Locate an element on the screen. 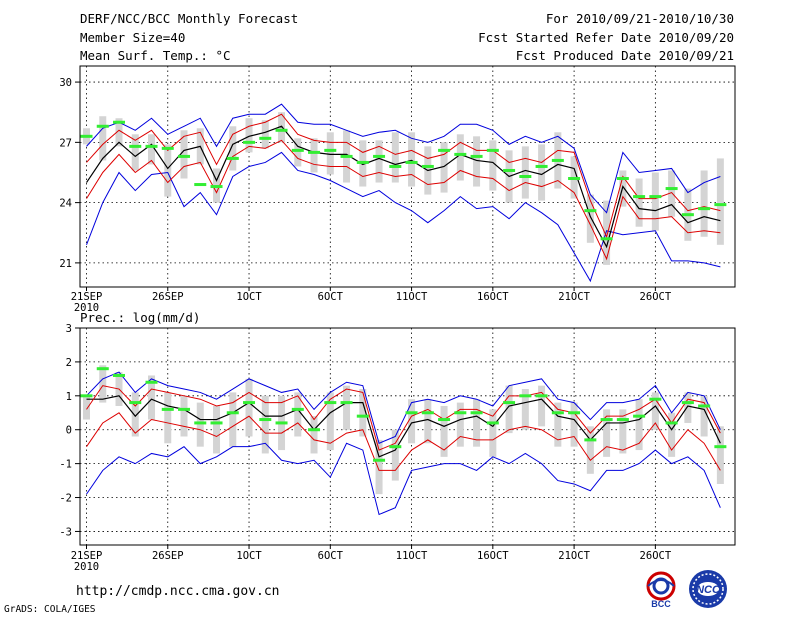  temp-xtick-label: 16OCT is located at coordinates (493, 297).